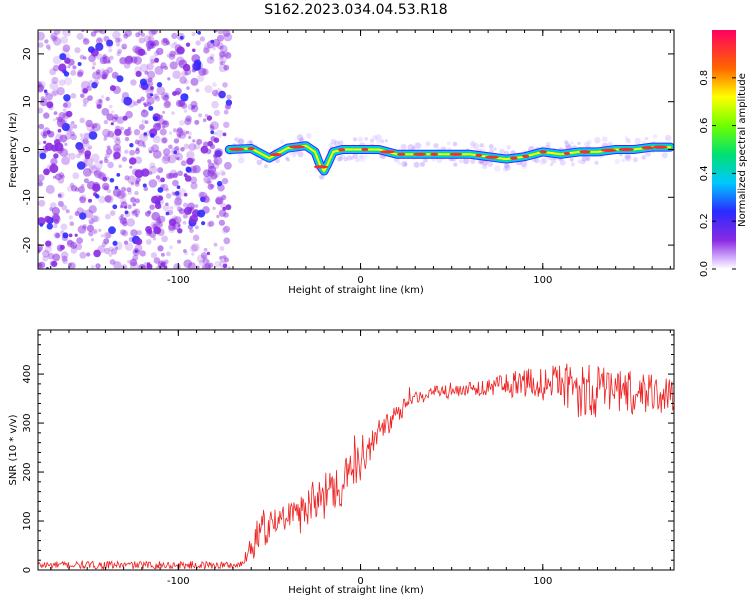  What do you see at coordinates (542, 581) in the screenshot?
I see `x-tick-label: 100` at bounding box center [542, 581].